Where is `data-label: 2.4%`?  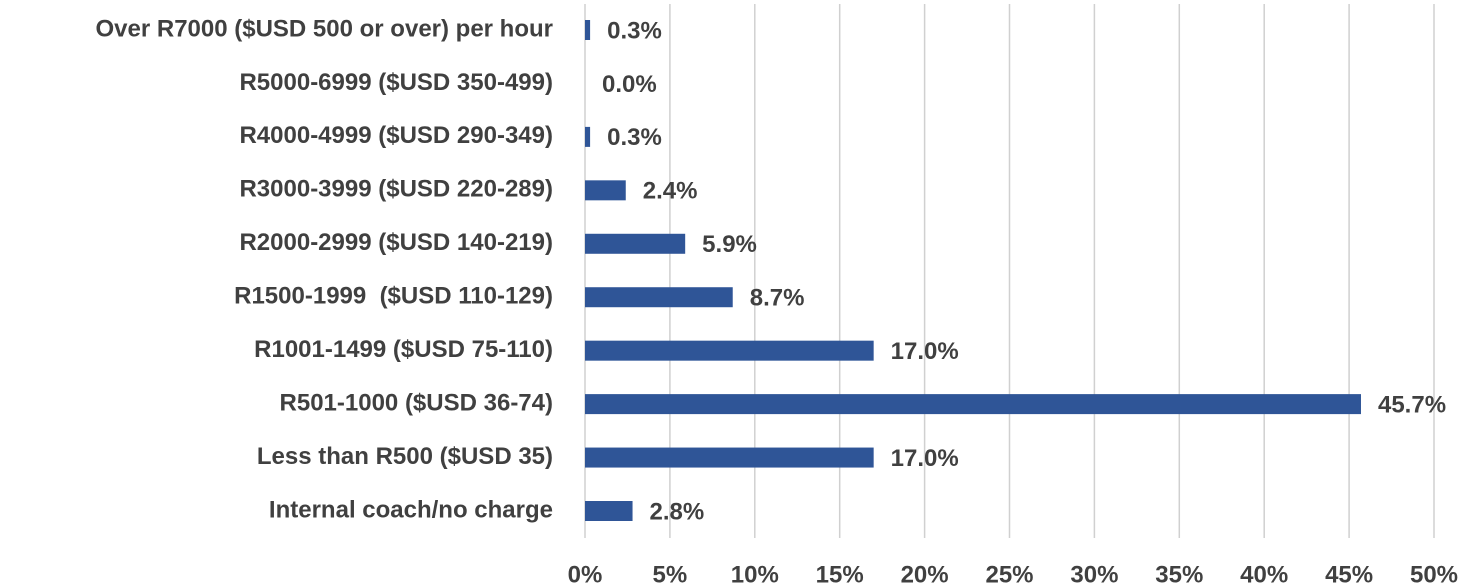
data-label: 2.4% is located at coordinates (670, 191).